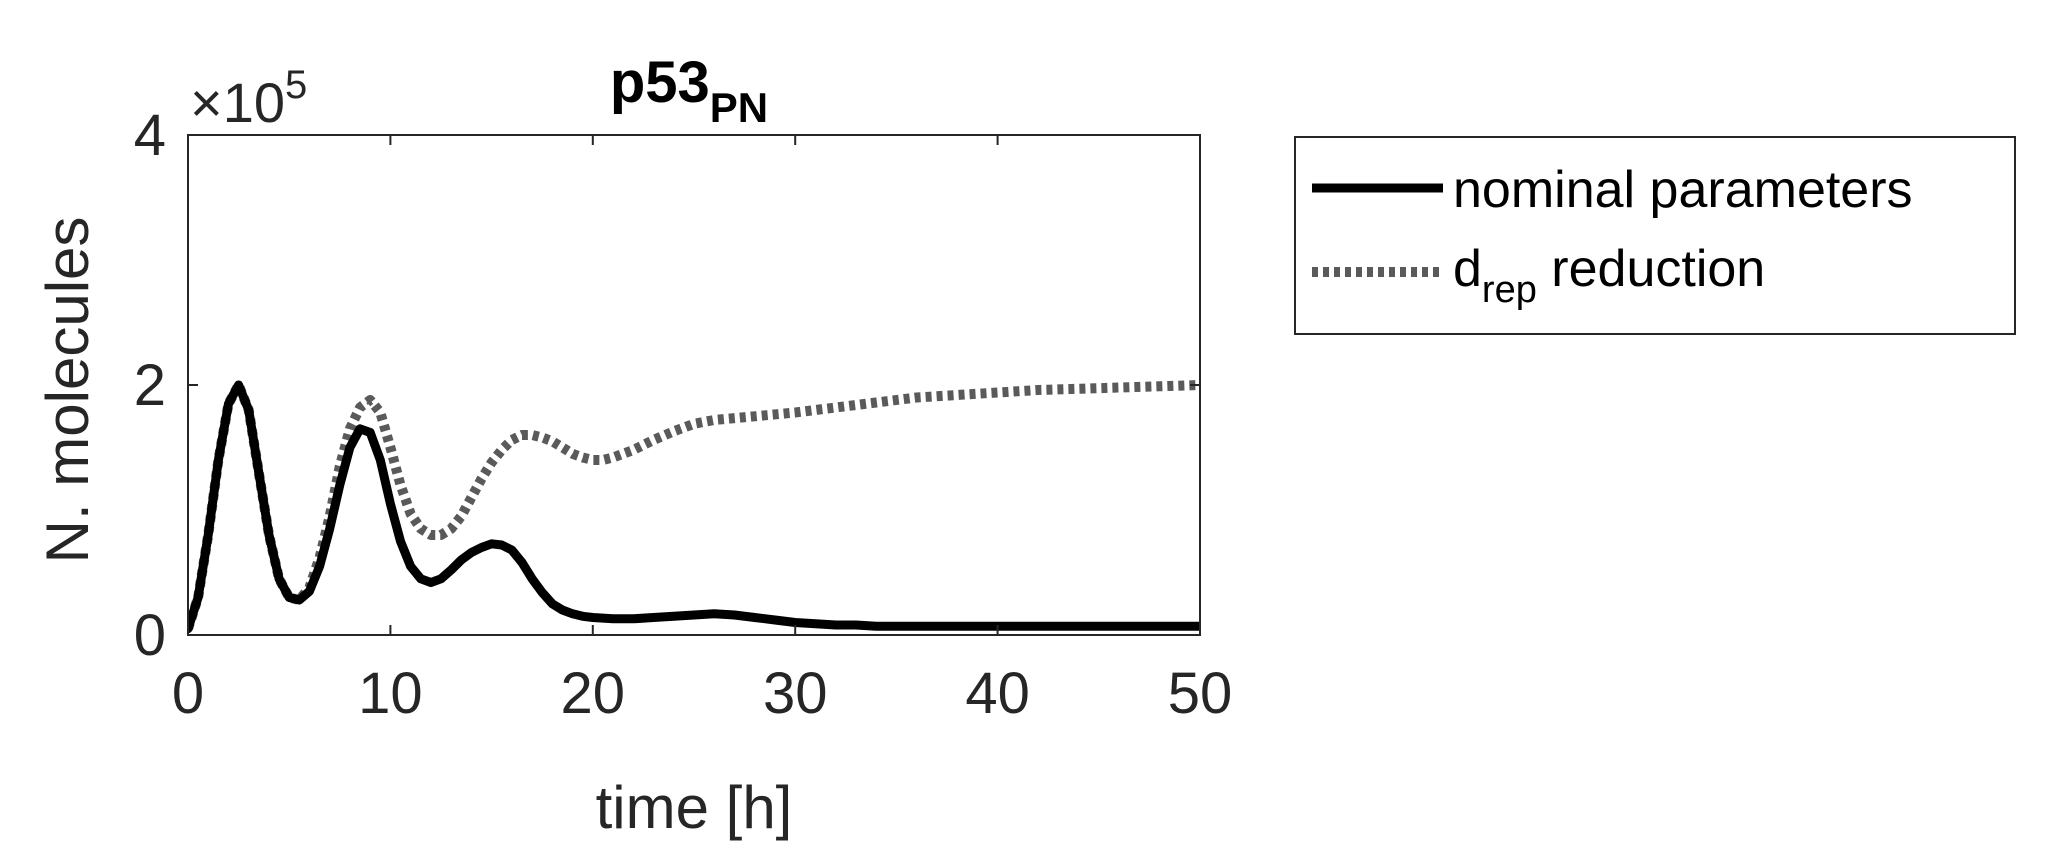  I want to click on x-tick-label: 10, so click(390, 693).